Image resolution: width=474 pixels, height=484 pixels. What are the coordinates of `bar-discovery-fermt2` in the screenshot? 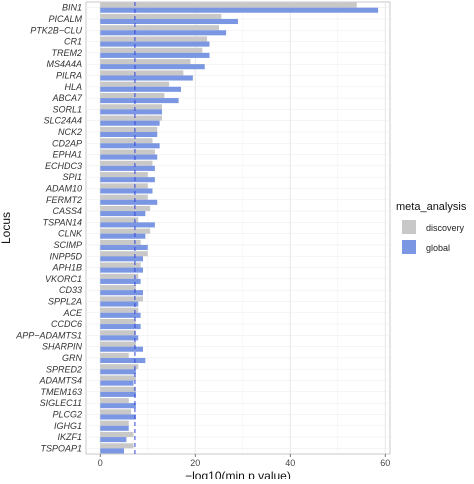 It's located at (124, 197).